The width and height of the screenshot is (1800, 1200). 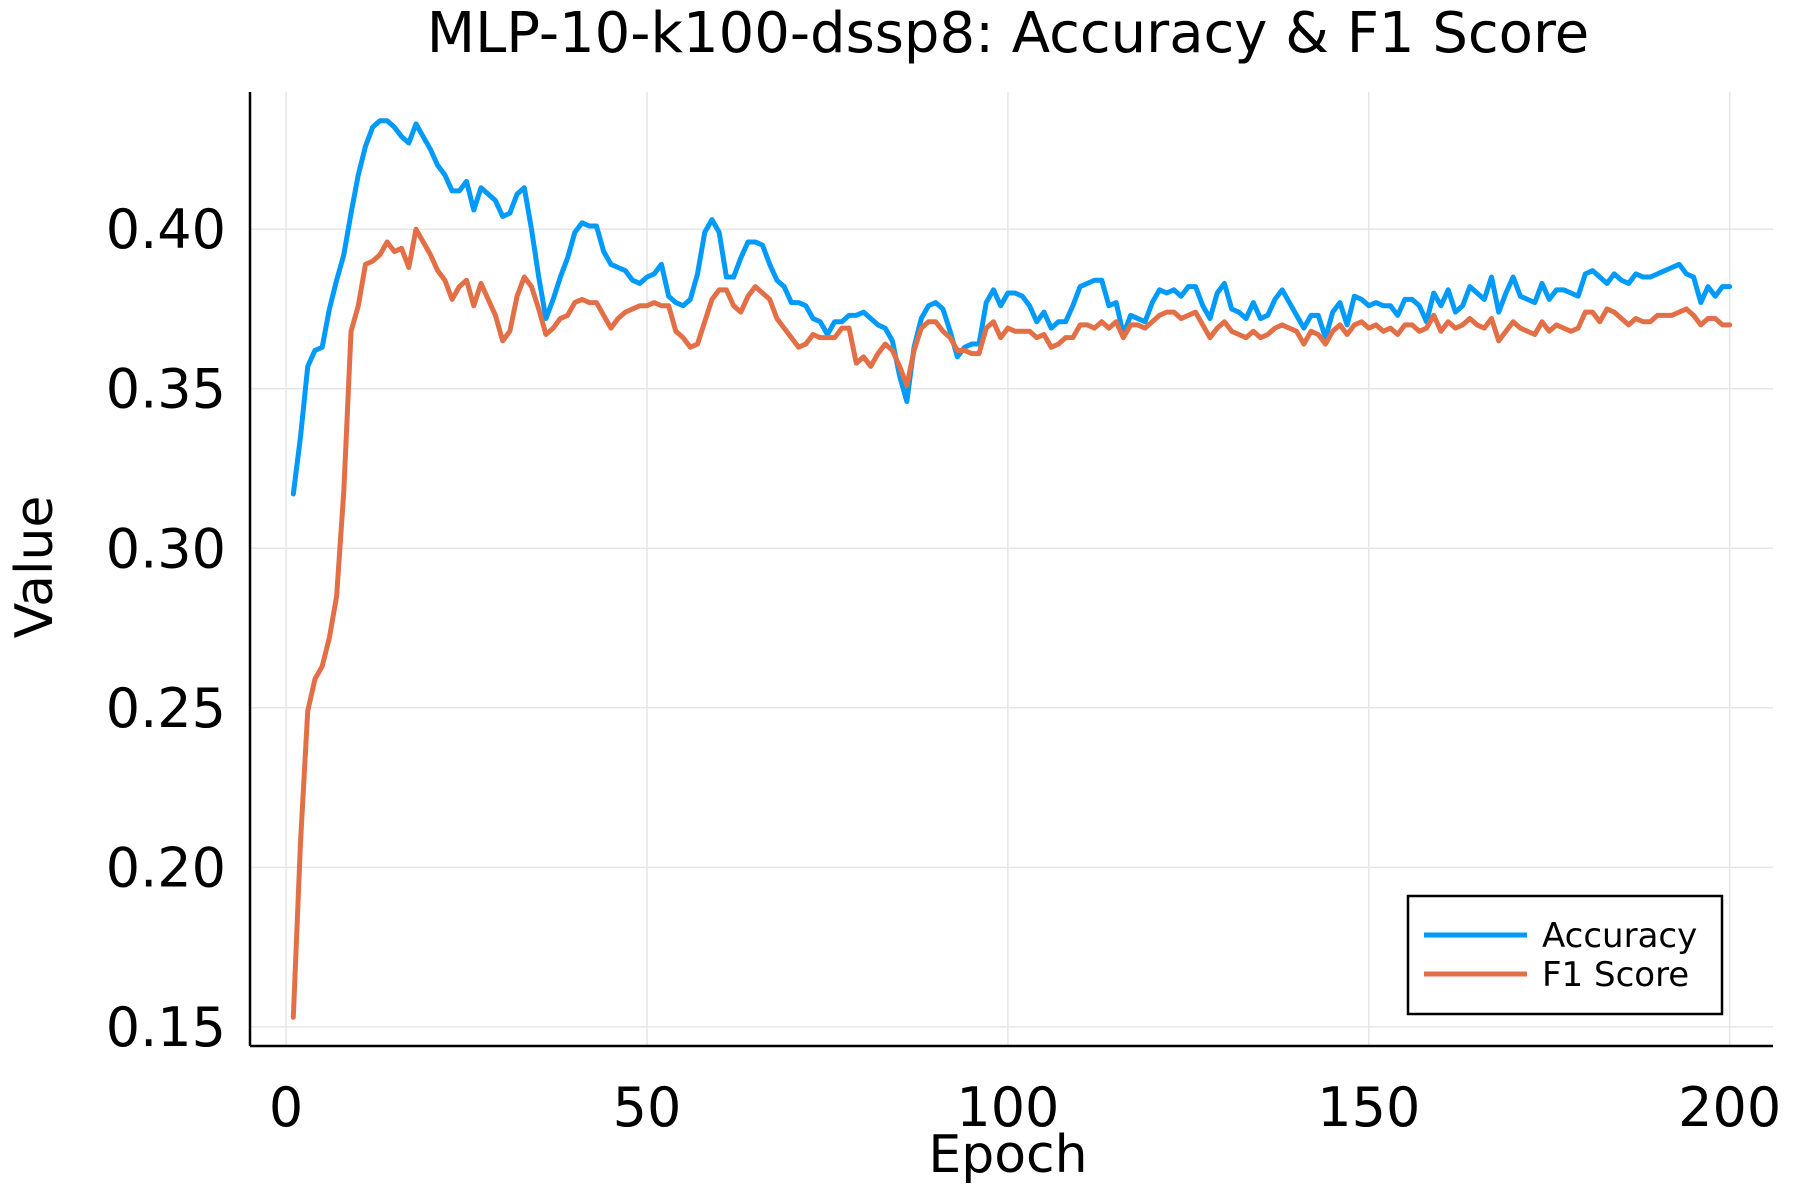 I want to click on x-tick-label: 50, so click(x=647, y=1107).